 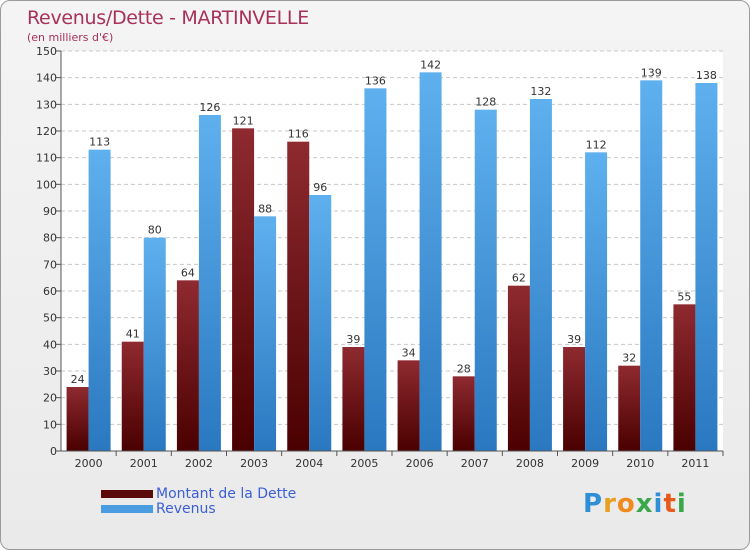 I want to click on x-tick-label: 2001, so click(x=144, y=463).